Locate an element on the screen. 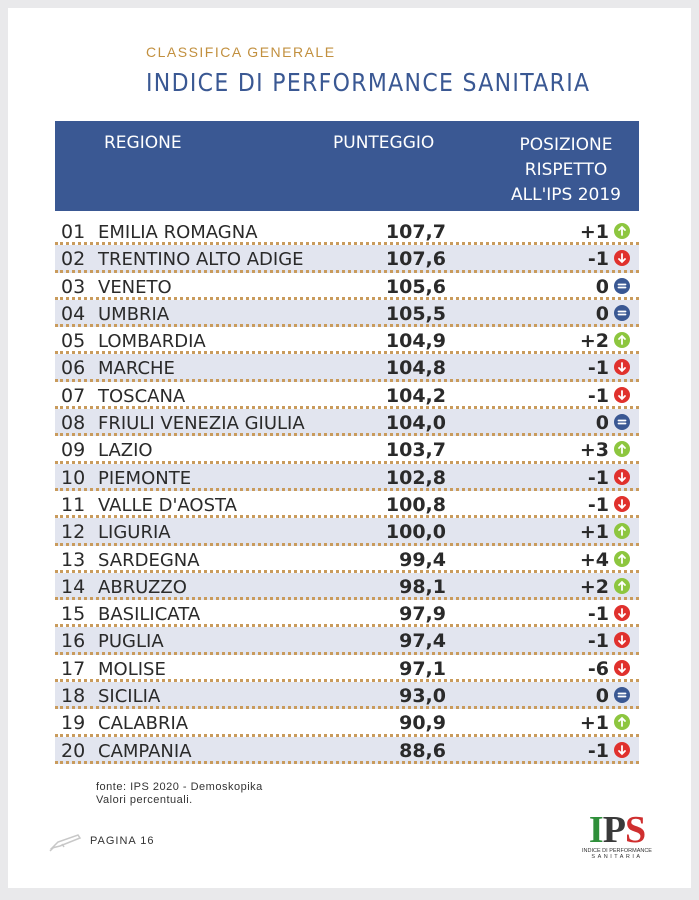  score-cell: 93,0 is located at coordinates (422, 696).